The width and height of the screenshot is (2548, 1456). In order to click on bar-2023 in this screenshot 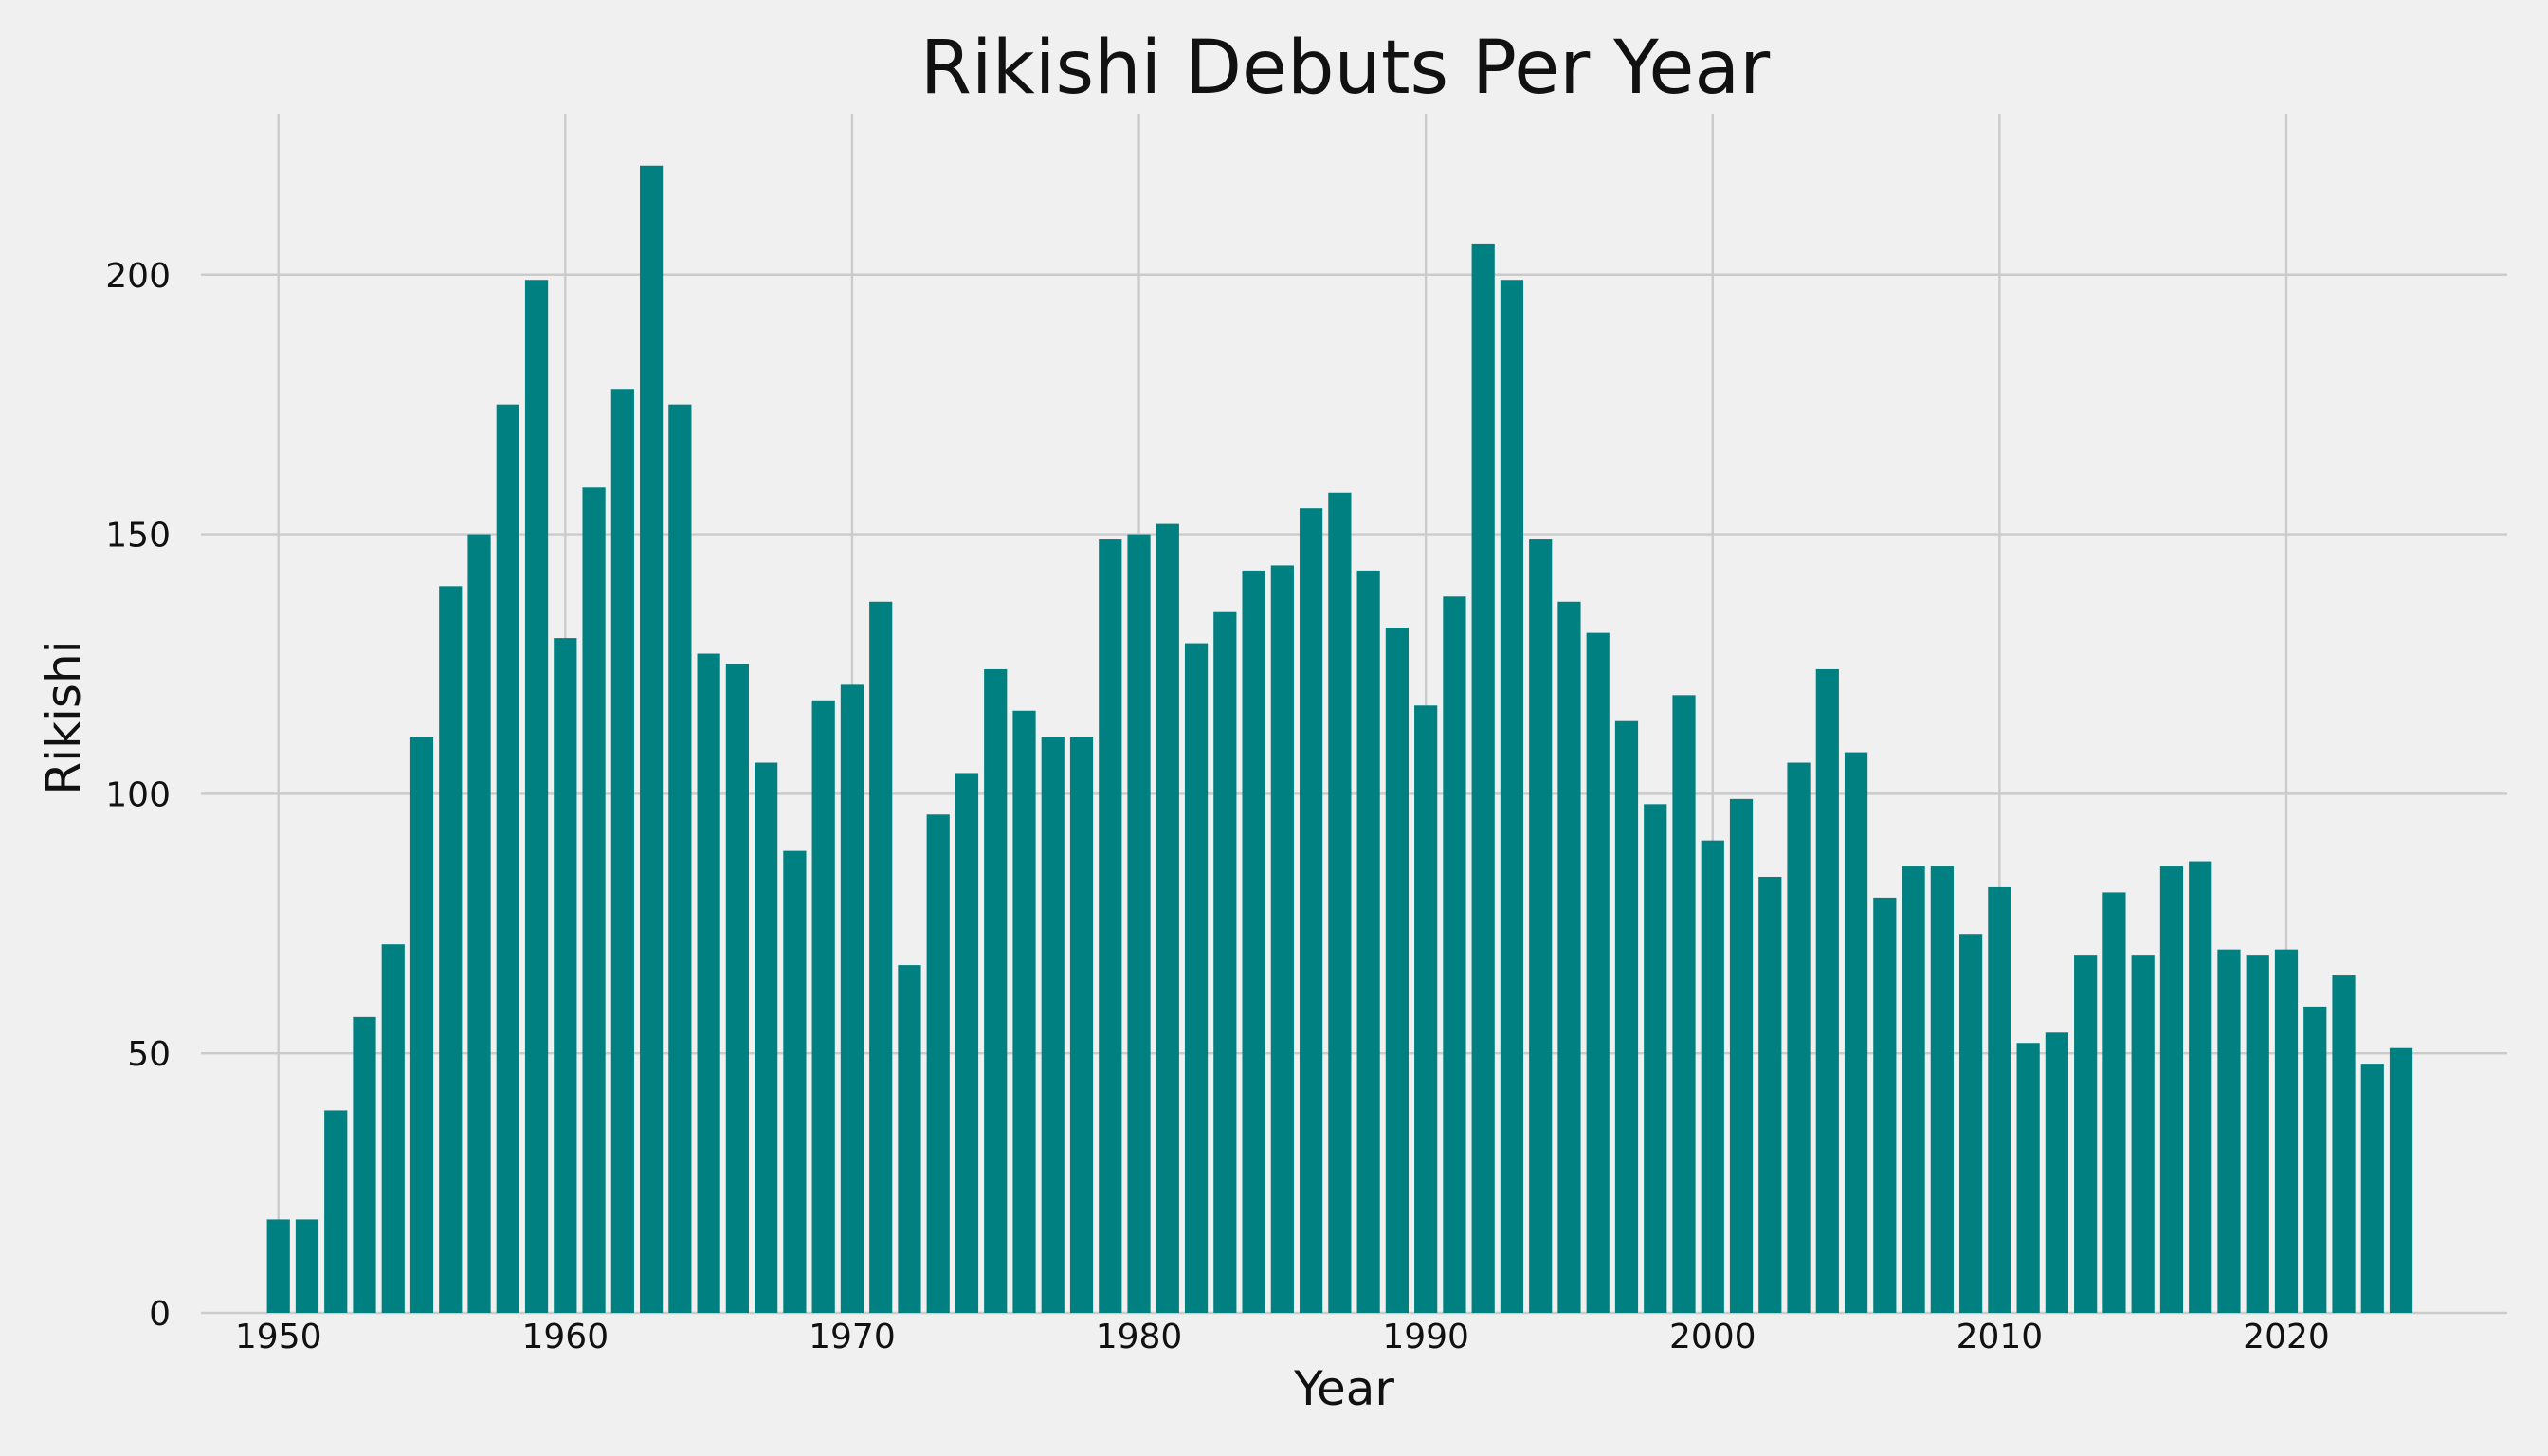, I will do `click(2372, 1188)`.